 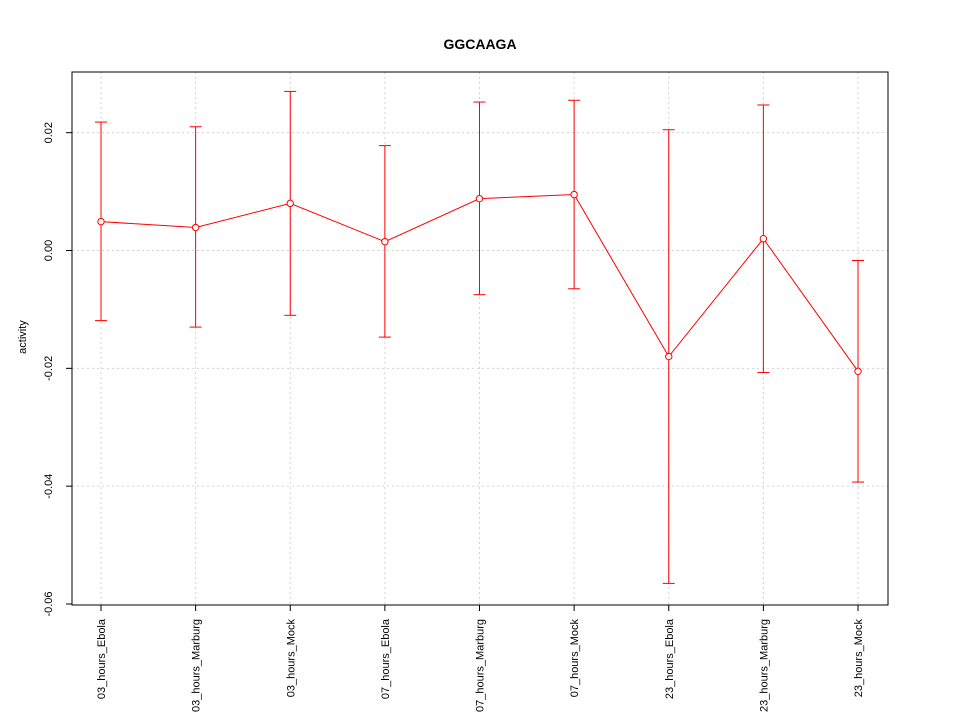 I want to click on x-tick-label: 07_hours_Ebola, so click(x=386, y=658).